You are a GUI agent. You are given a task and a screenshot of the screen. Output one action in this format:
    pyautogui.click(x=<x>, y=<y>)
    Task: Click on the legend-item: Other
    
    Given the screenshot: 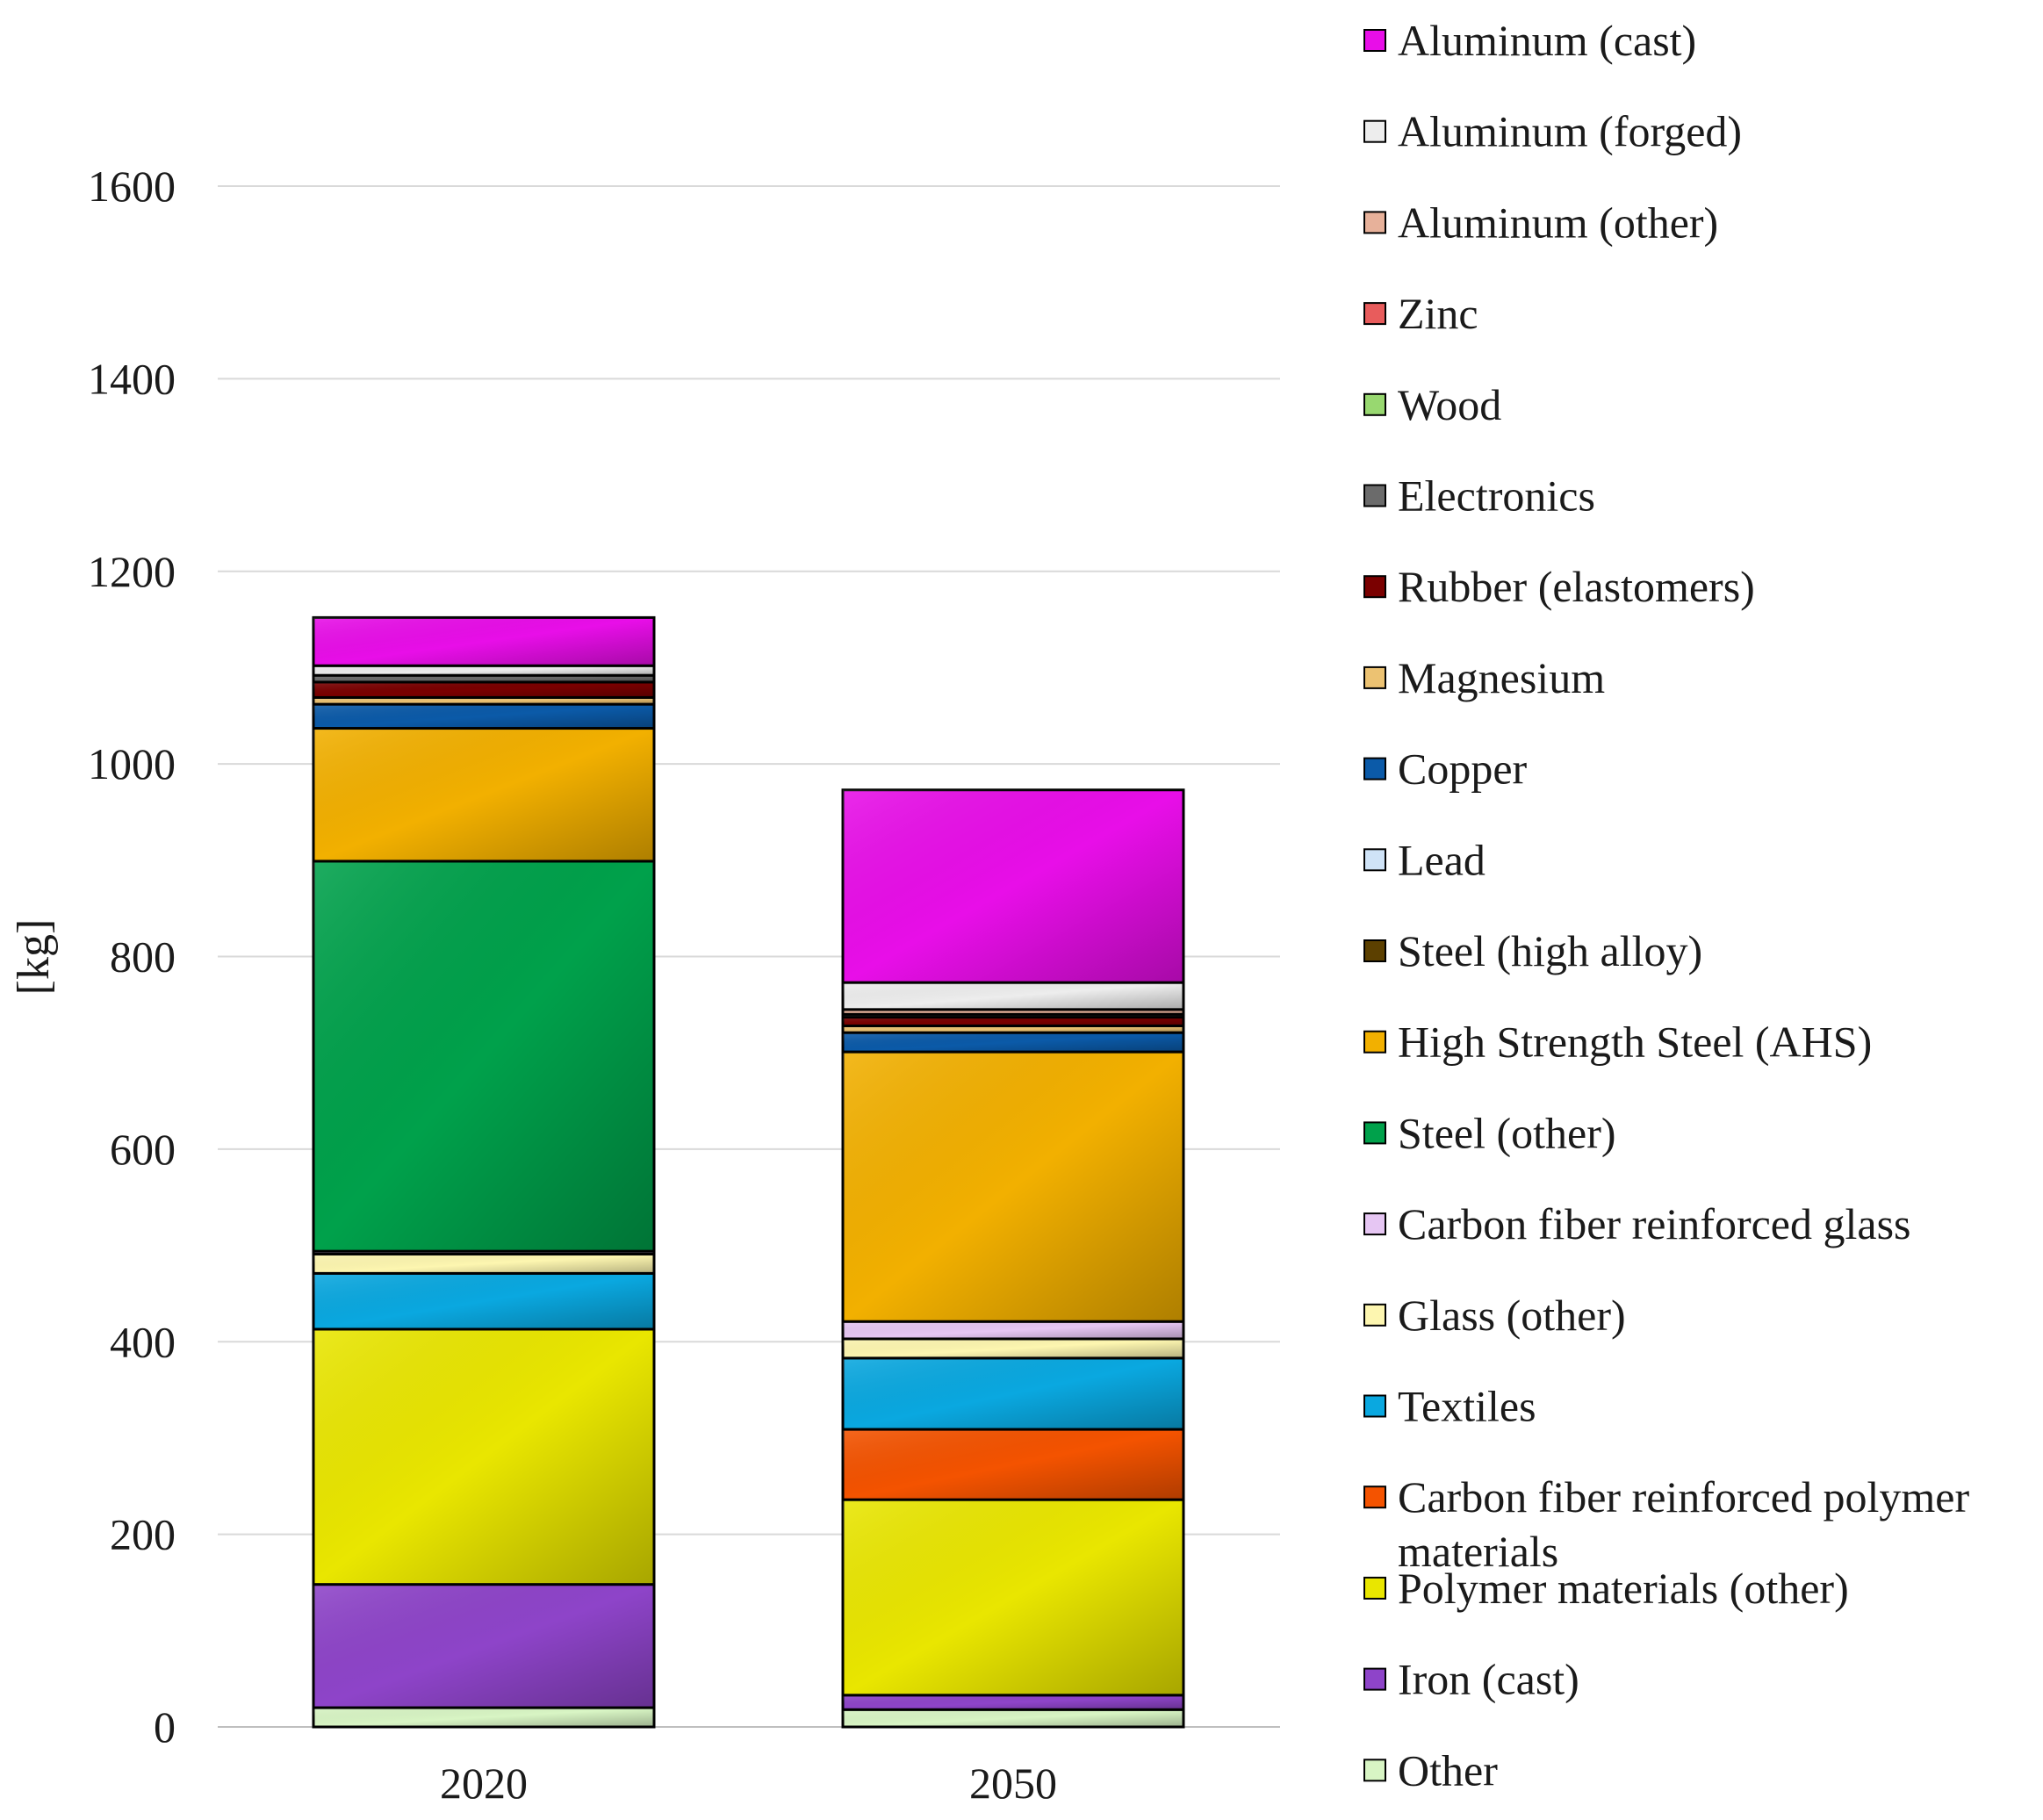 What is the action you would take?
    pyautogui.click(x=1431, y=1770)
    